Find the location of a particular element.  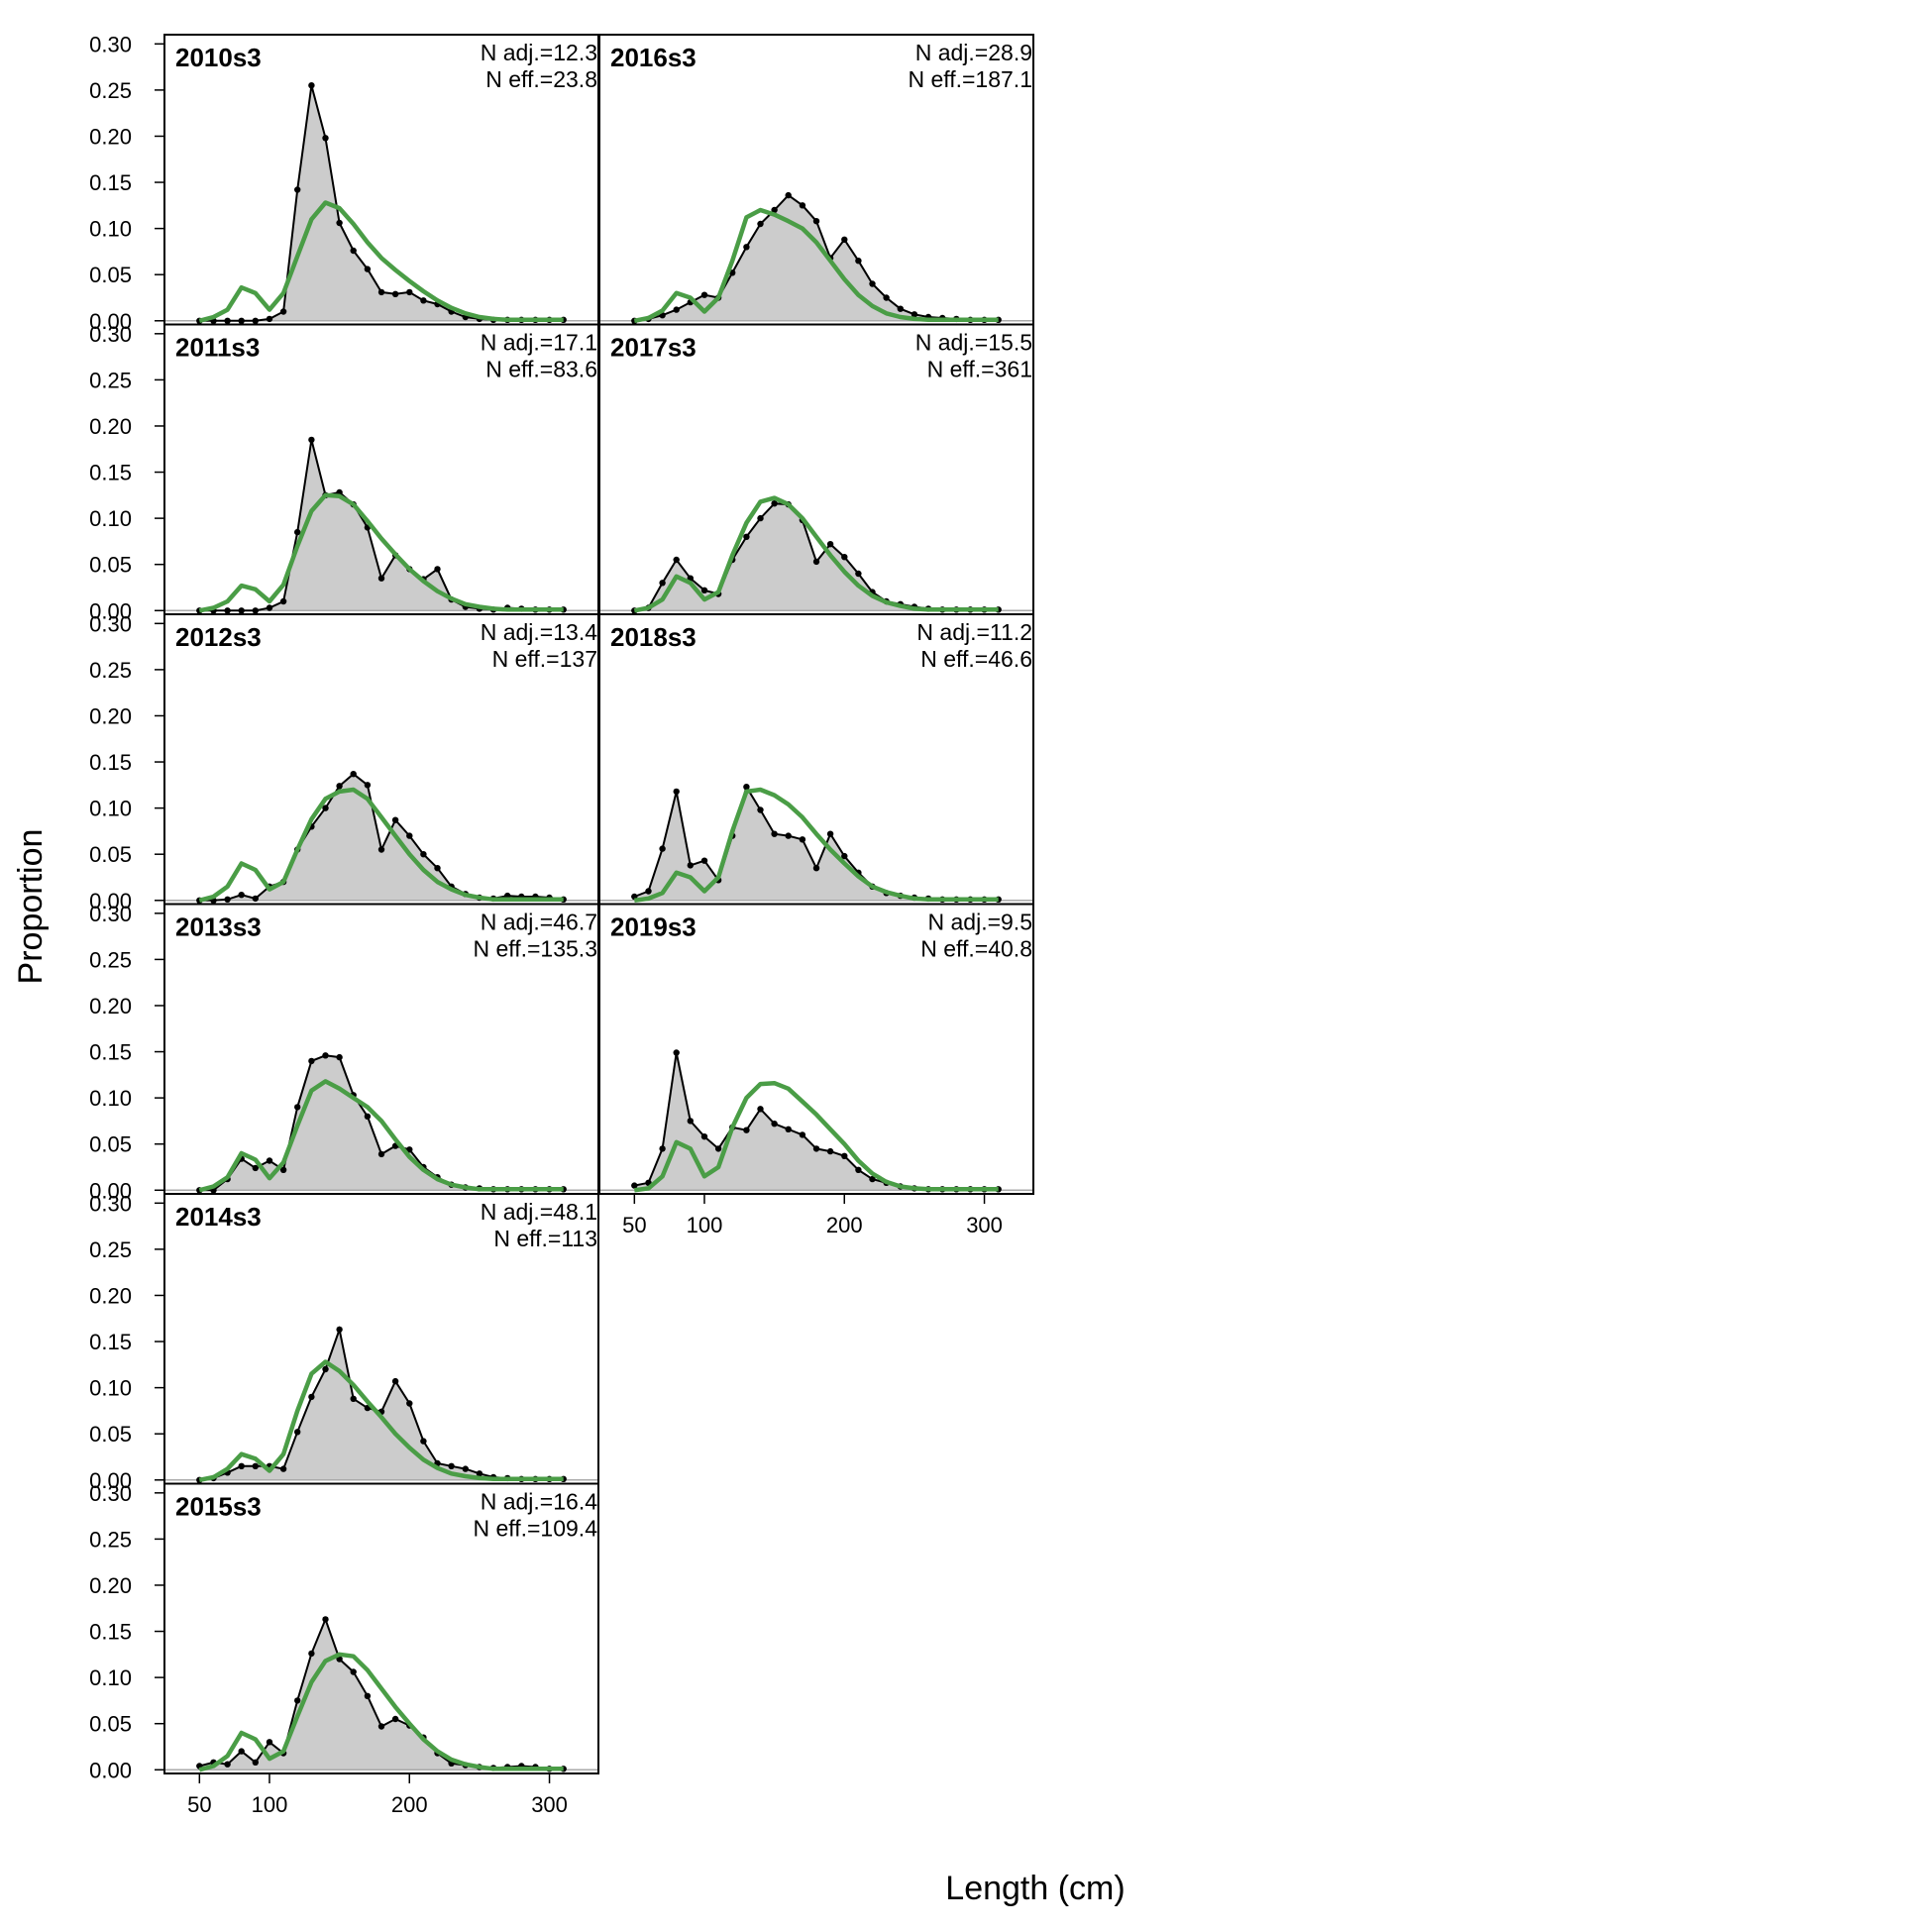

panel-2019s3: 2019s3 N adj.=9.5N eff.=40.8 50 100 200 300 is located at coordinates (816, 1070).